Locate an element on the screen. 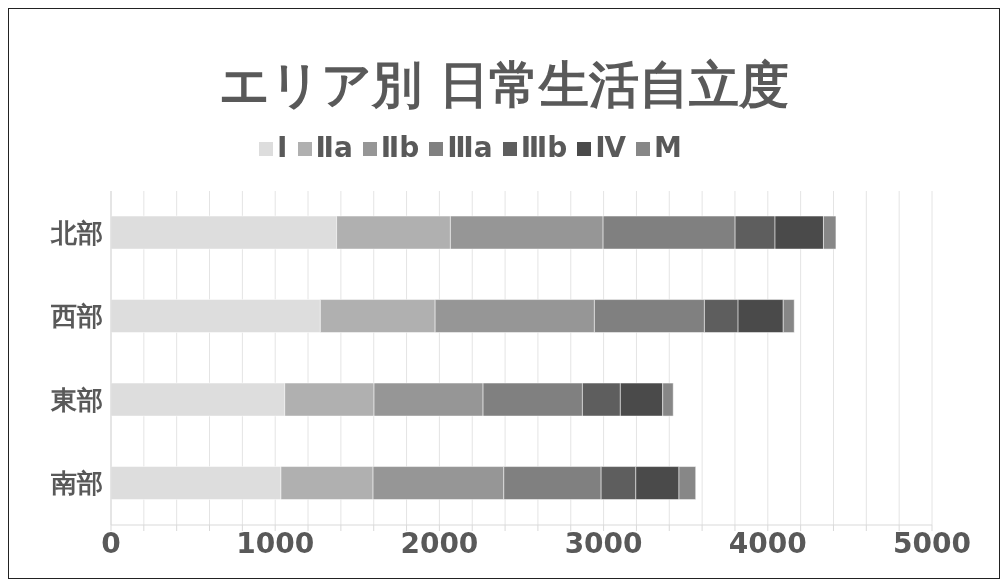 The image size is (1008, 587). y-tick-label: 南部 is located at coordinates (76, 483).